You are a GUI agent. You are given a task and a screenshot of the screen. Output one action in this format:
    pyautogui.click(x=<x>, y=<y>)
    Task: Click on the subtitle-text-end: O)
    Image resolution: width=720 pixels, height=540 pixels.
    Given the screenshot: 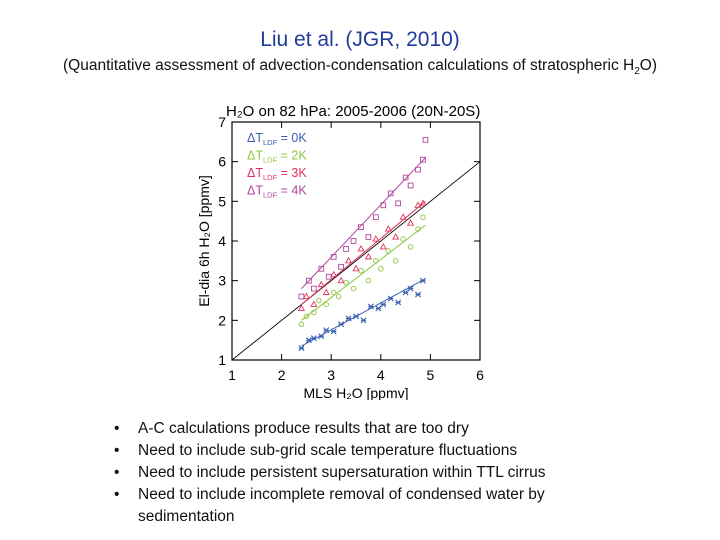 What is the action you would take?
    pyautogui.click(x=648, y=65)
    